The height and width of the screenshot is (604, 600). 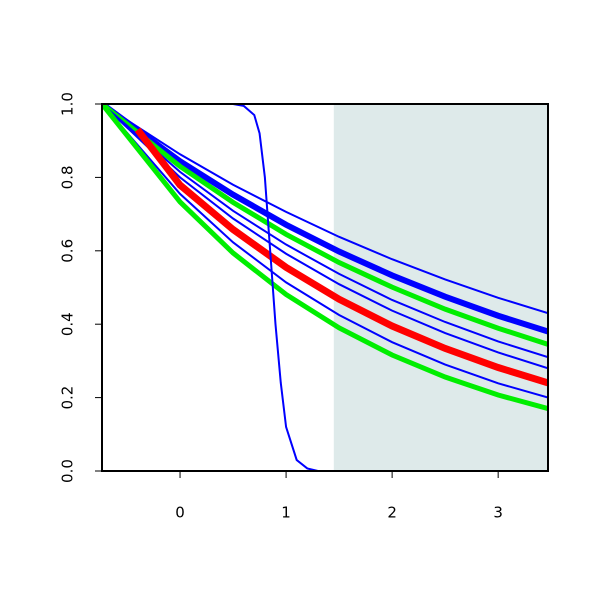 What do you see at coordinates (68, 324) in the screenshot?
I see `y-tick-label: 0.4` at bounding box center [68, 324].